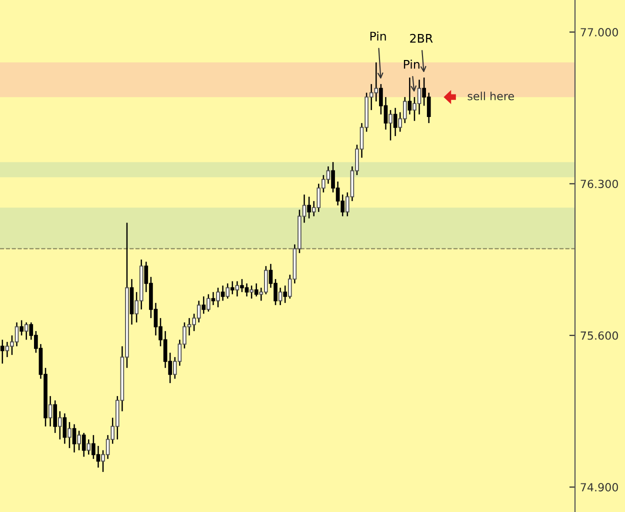 The image size is (625, 512). What do you see at coordinates (599, 184) in the screenshot?
I see `y-tick-label: 76.300` at bounding box center [599, 184].